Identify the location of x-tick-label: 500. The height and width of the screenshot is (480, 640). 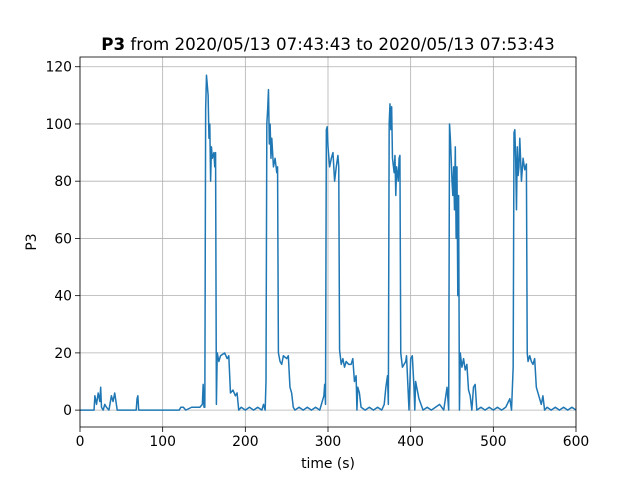
(493, 442).